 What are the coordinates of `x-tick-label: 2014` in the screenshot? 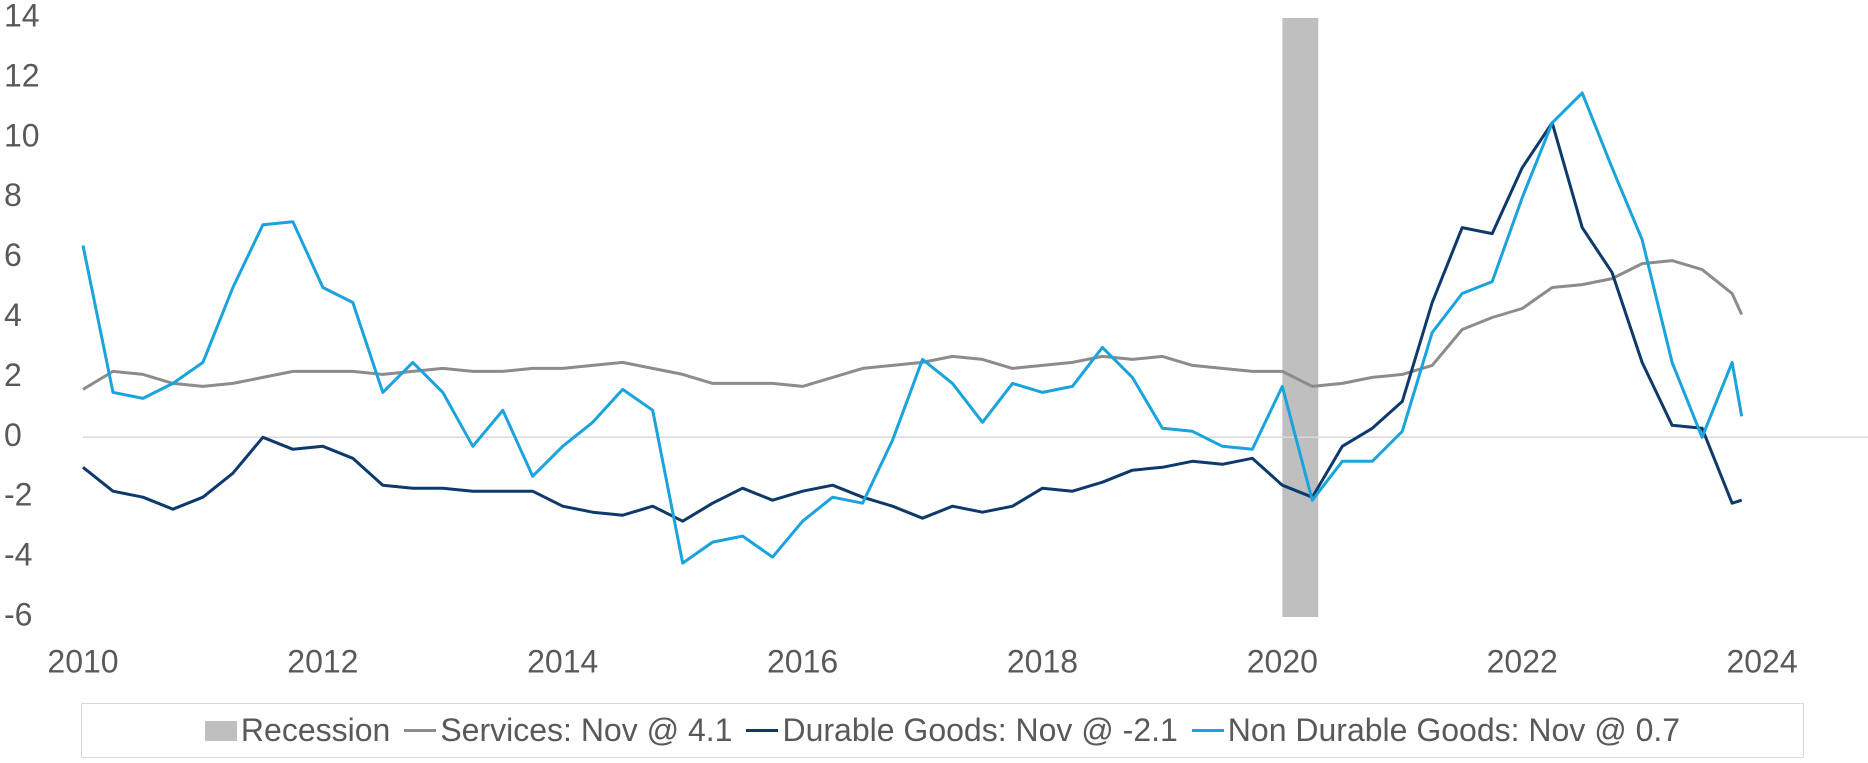 It's located at (562, 661).